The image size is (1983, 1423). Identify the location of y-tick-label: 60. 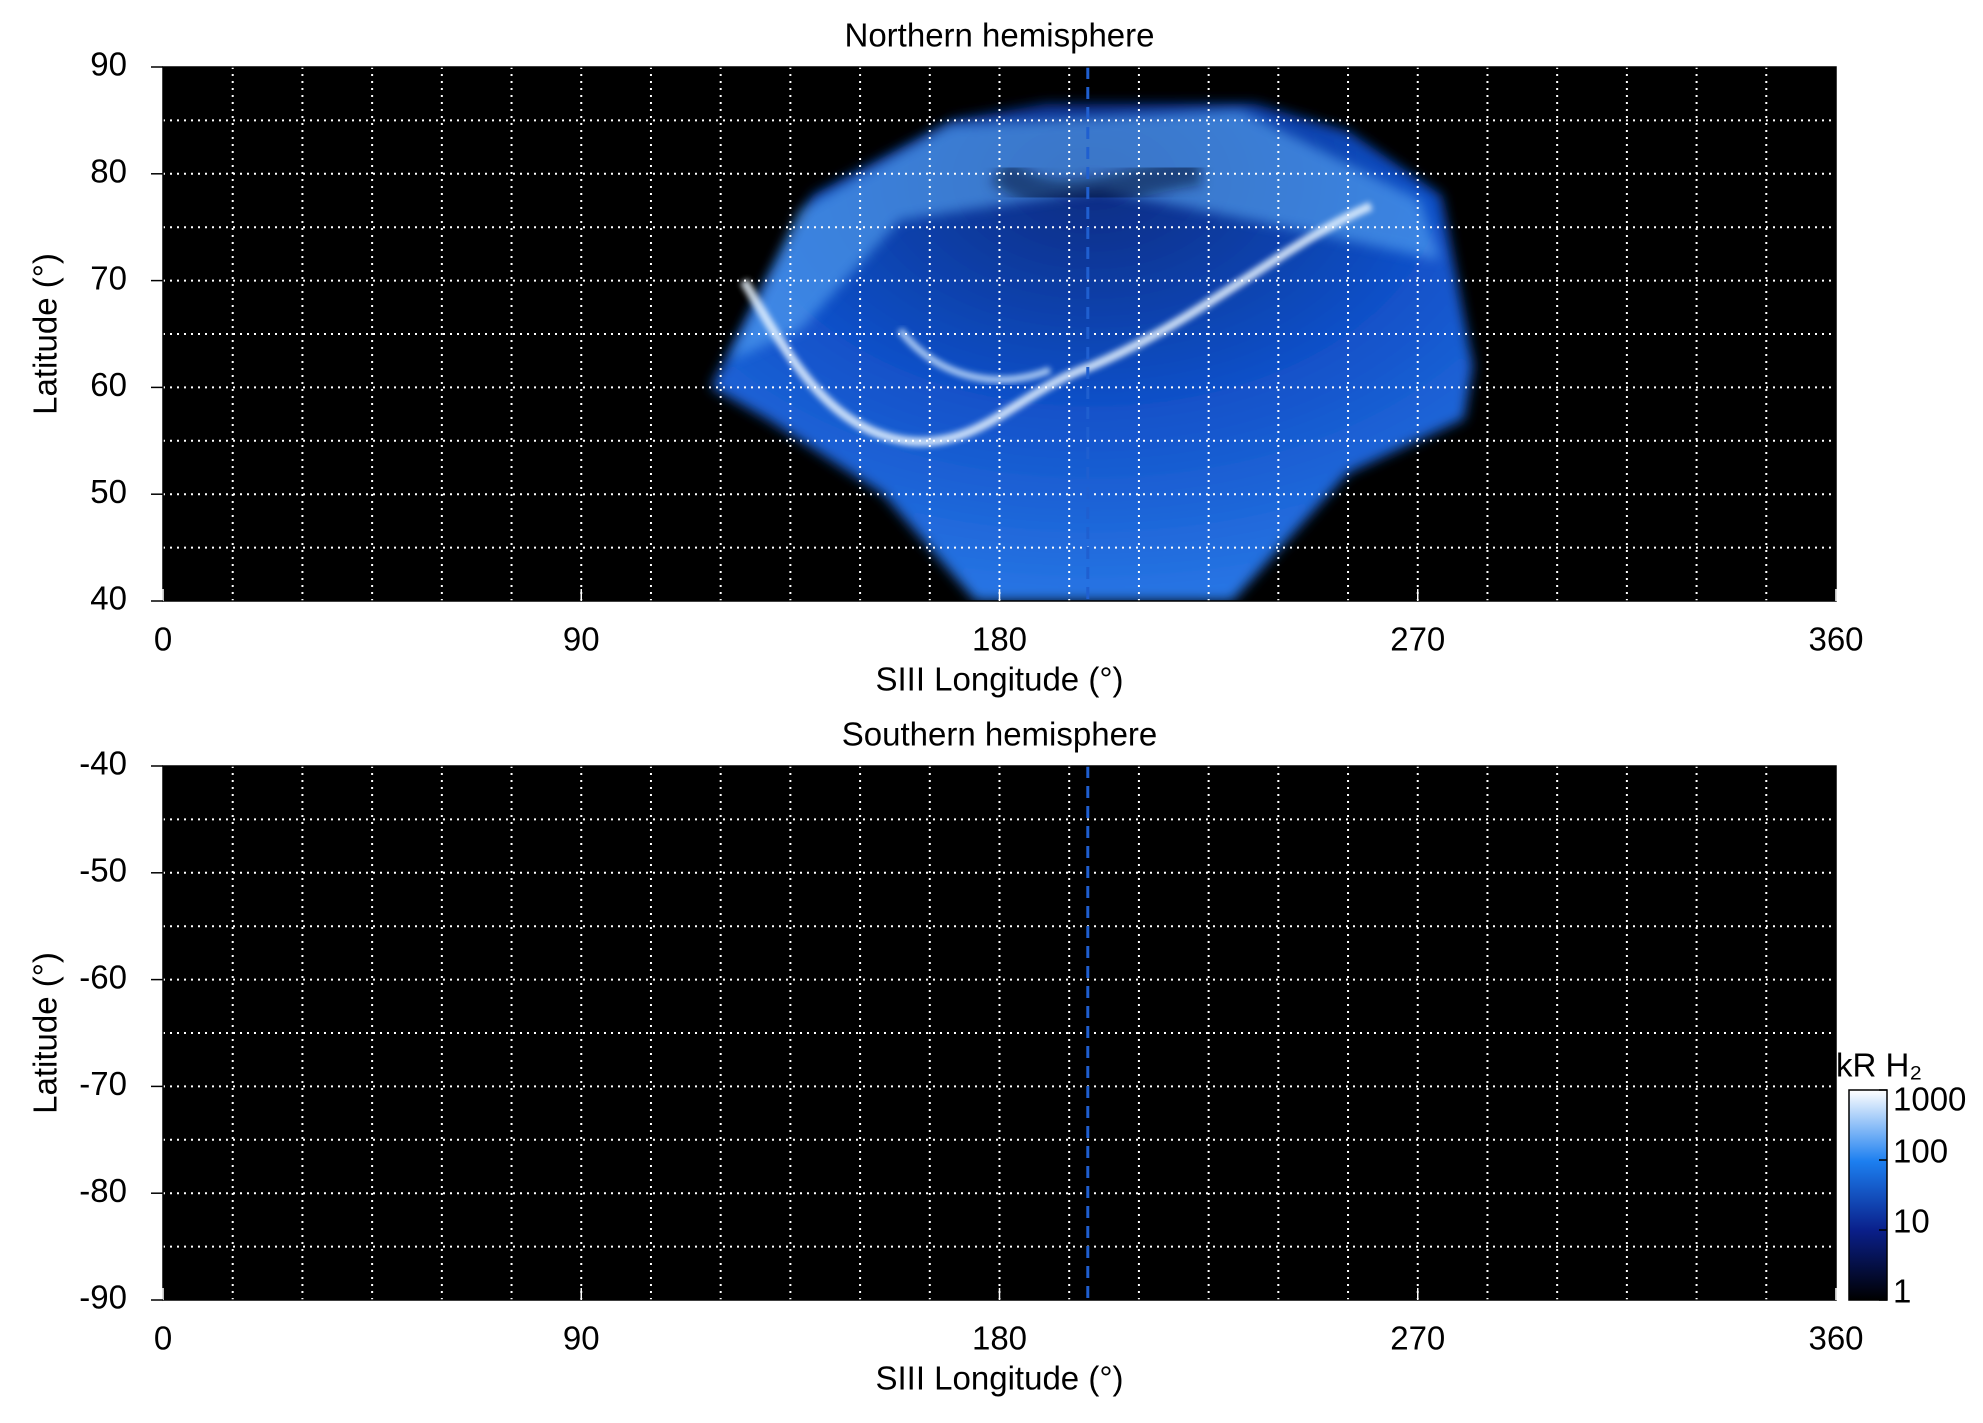
(108, 384).